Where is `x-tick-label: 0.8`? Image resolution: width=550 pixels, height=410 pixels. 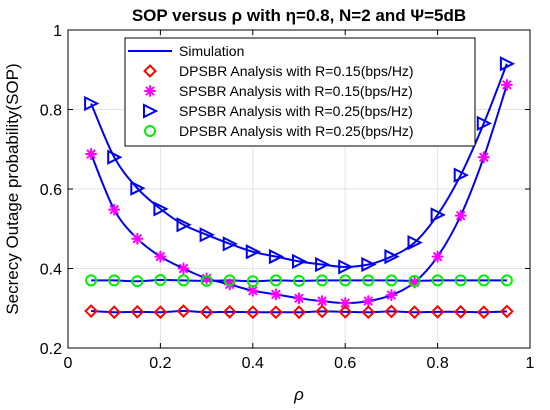 x-tick-label: 0.8 is located at coordinates (437, 363).